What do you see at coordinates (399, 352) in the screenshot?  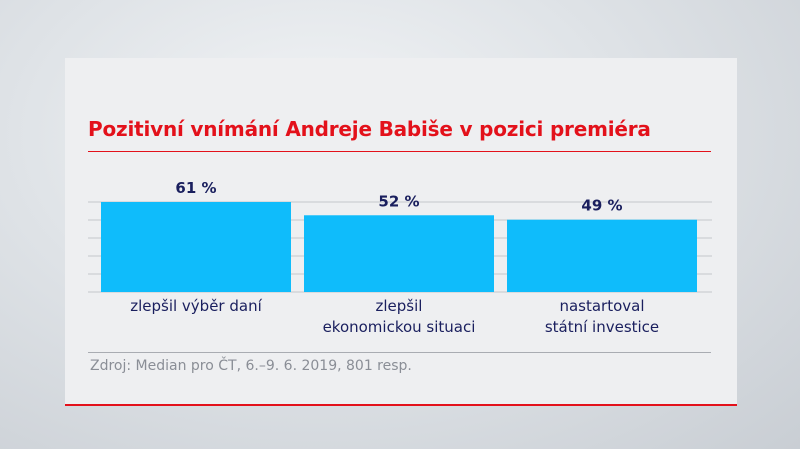 I see `source-divider` at bounding box center [399, 352].